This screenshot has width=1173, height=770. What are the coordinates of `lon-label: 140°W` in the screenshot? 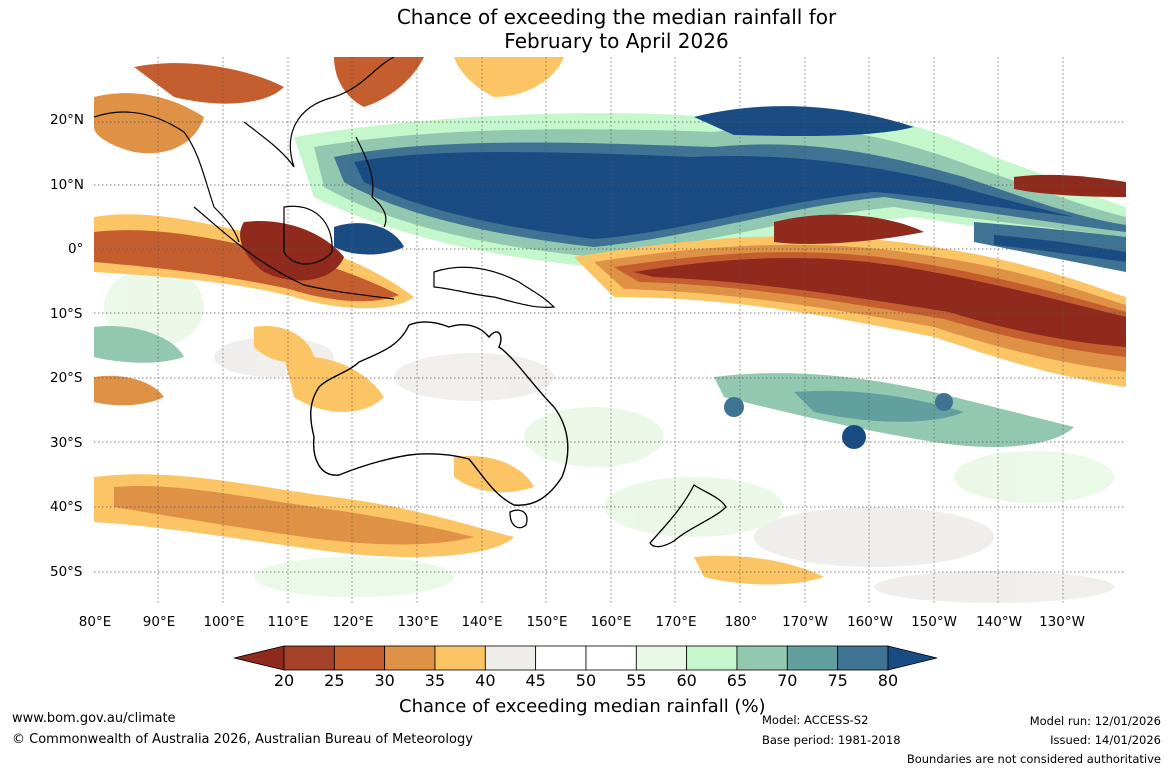 It's located at (999, 622).